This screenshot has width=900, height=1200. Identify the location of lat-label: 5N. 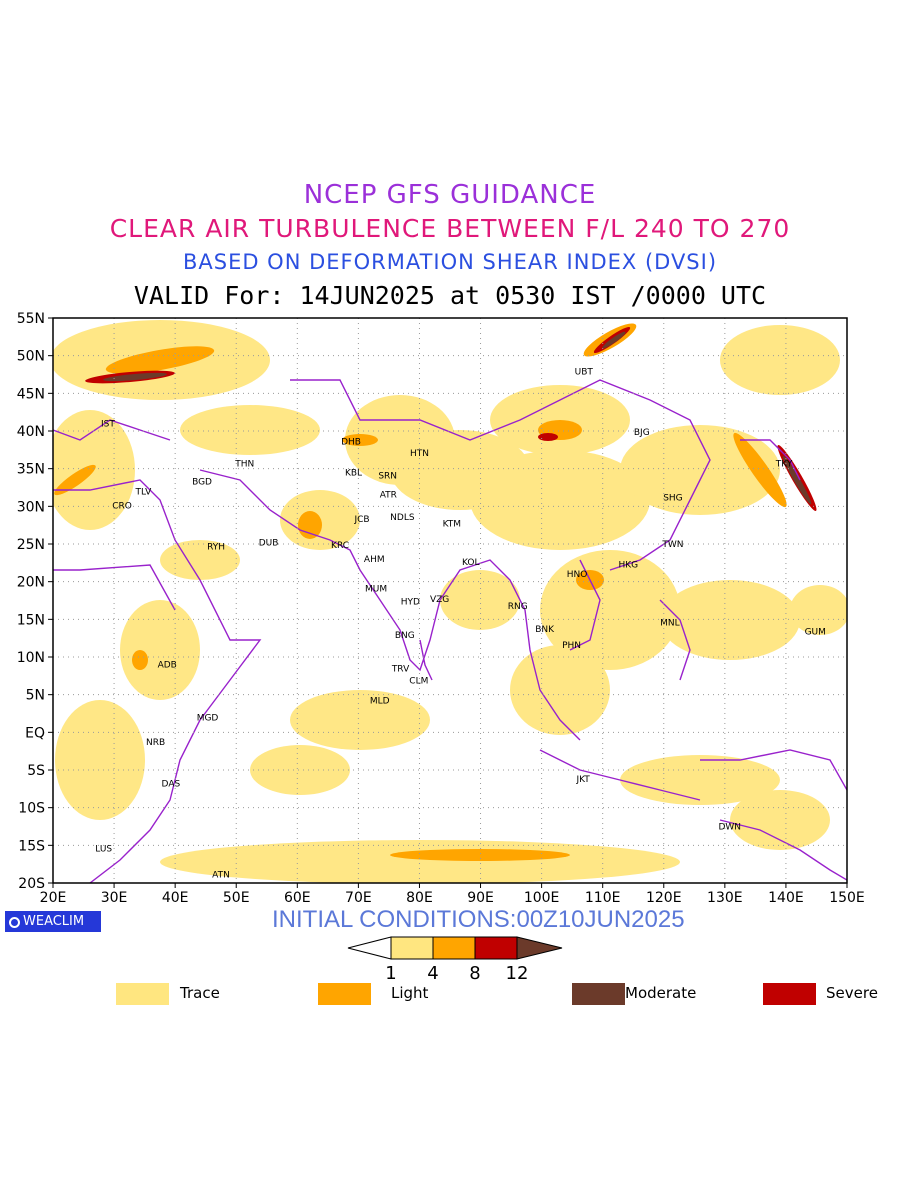
(35, 696).